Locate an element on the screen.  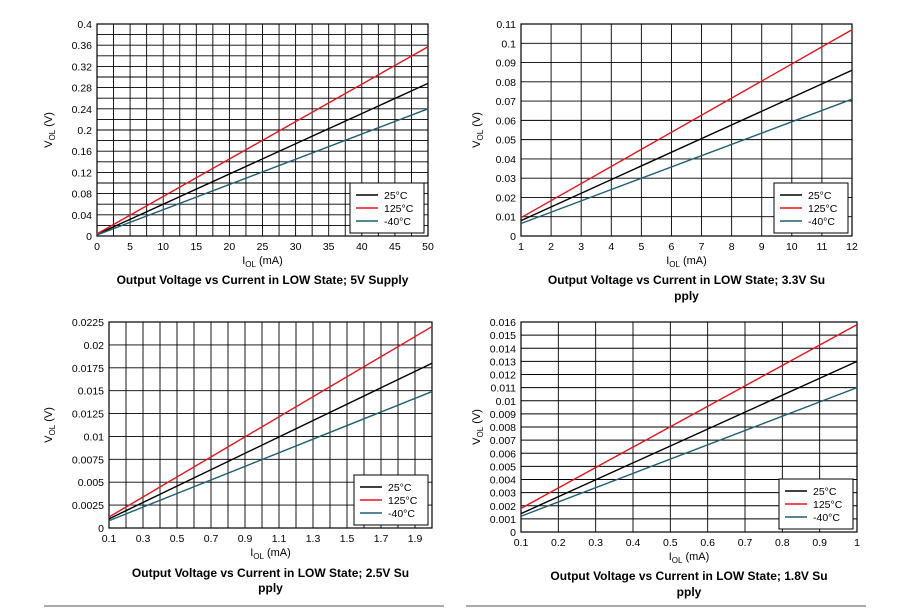
x-tick-label: 6 is located at coordinates (672, 247).